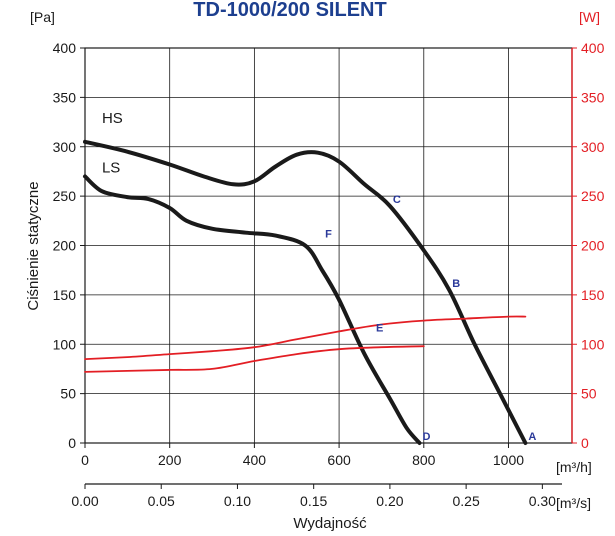 This screenshot has width=615, height=536. I want to click on y2-tick-label: 200, so click(593, 246).